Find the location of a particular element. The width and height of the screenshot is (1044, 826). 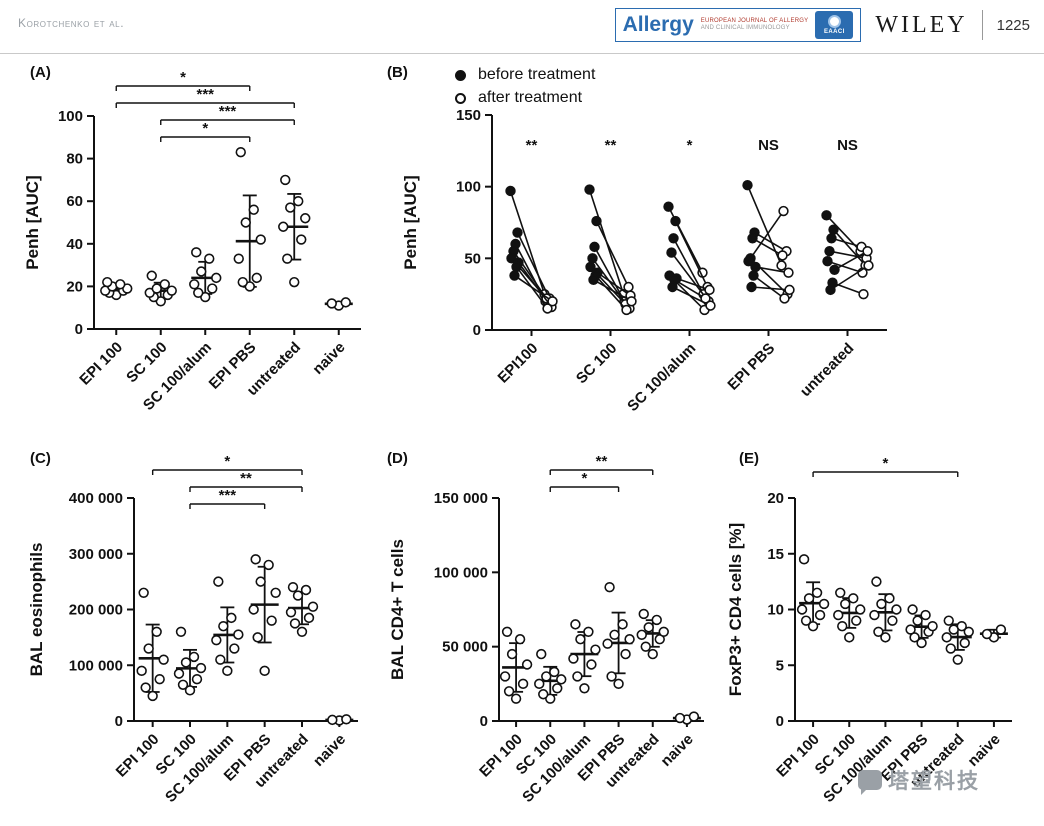

svg-text: 300 000 is located at coordinates (96, 554).